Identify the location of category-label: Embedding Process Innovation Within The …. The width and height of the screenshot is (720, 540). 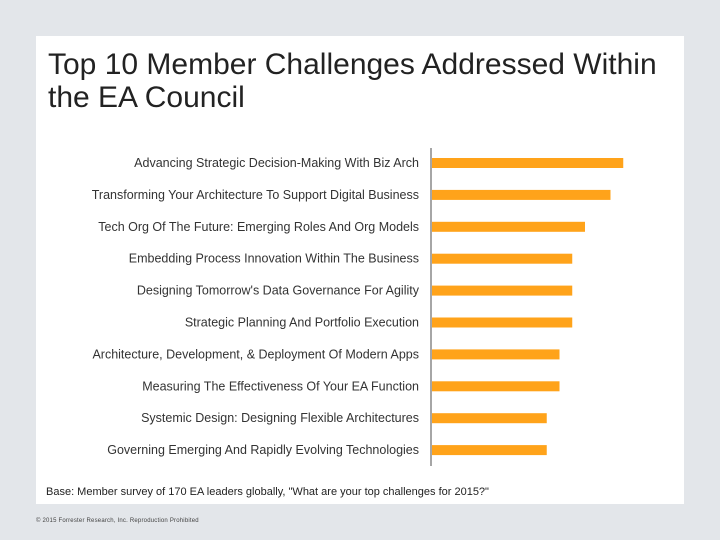
(274, 259).